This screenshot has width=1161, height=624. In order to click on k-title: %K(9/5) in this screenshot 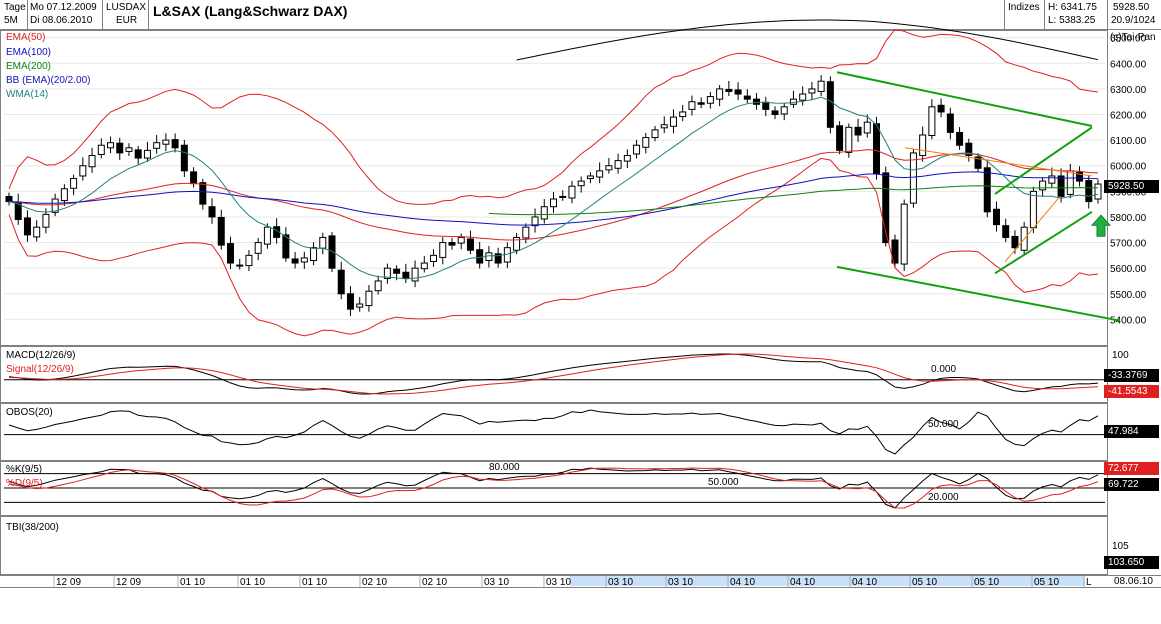, I will do `click(24, 469)`.